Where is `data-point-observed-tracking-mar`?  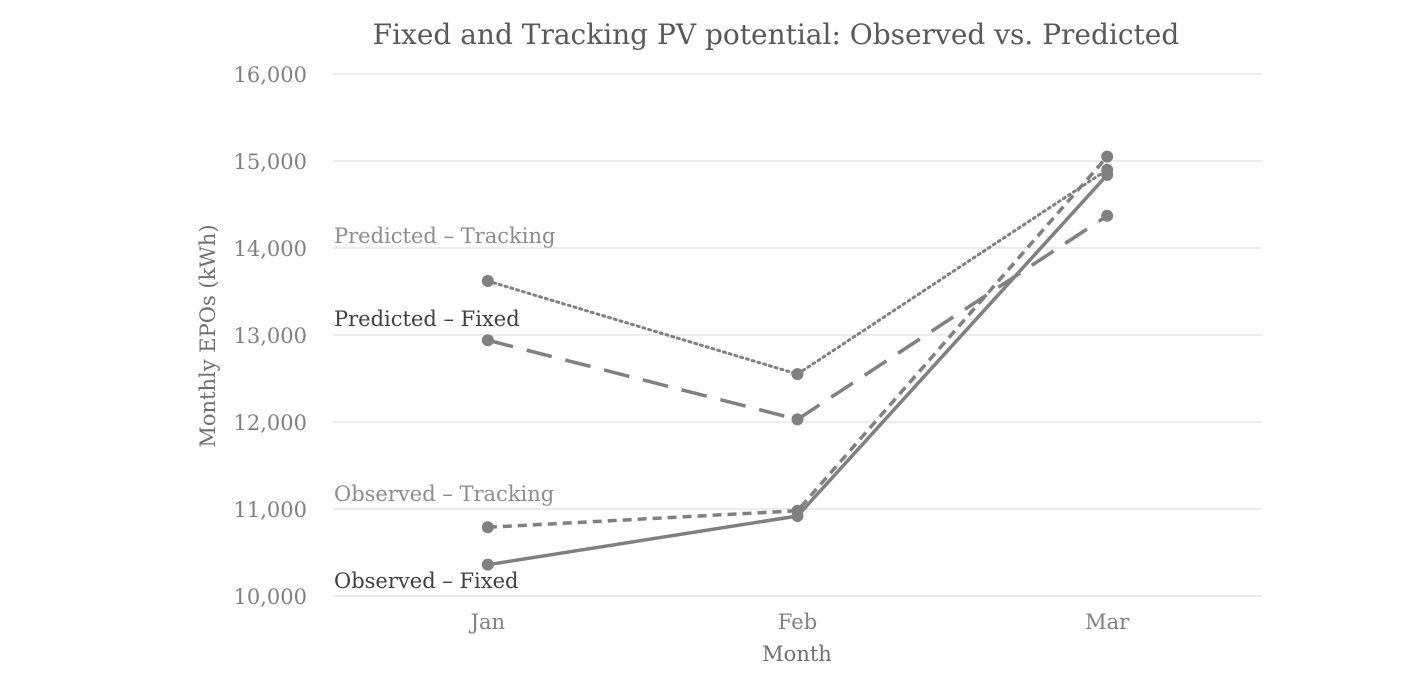
data-point-observed-tracking-mar is located at coordinates (1107, 156).